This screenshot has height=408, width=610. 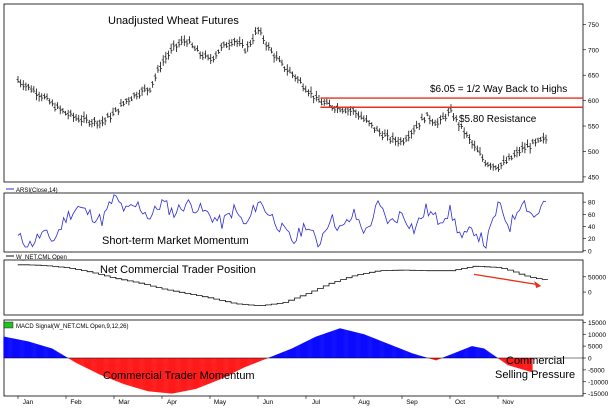 I want to click on y-tick-label-p3: 50000, so click(x=597, y=277).